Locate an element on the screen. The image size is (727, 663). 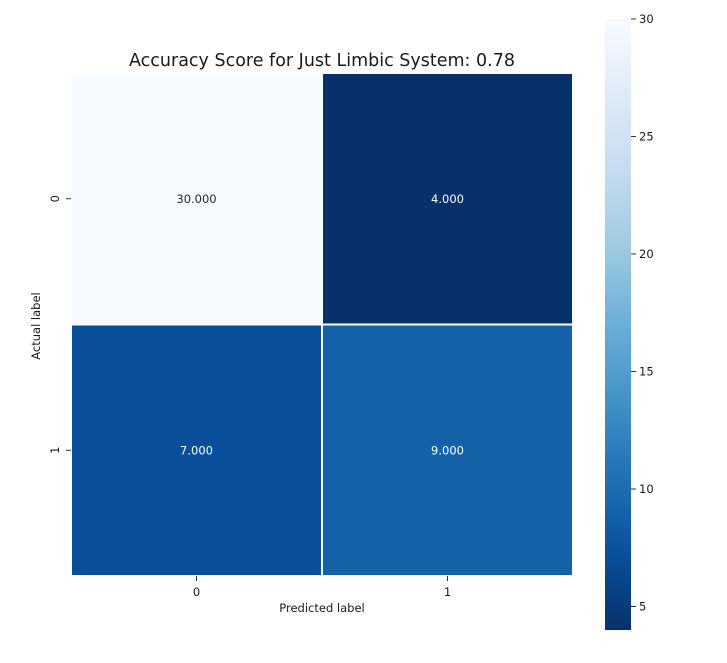
cell-label-0-1: 4.000 is located at coordinates (447, 199).